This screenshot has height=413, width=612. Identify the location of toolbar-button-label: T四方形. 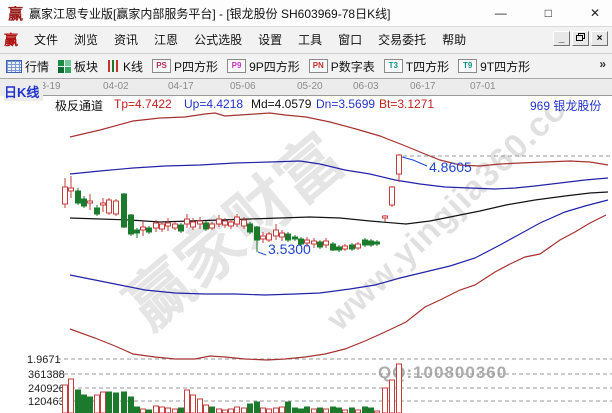
(427, 66).